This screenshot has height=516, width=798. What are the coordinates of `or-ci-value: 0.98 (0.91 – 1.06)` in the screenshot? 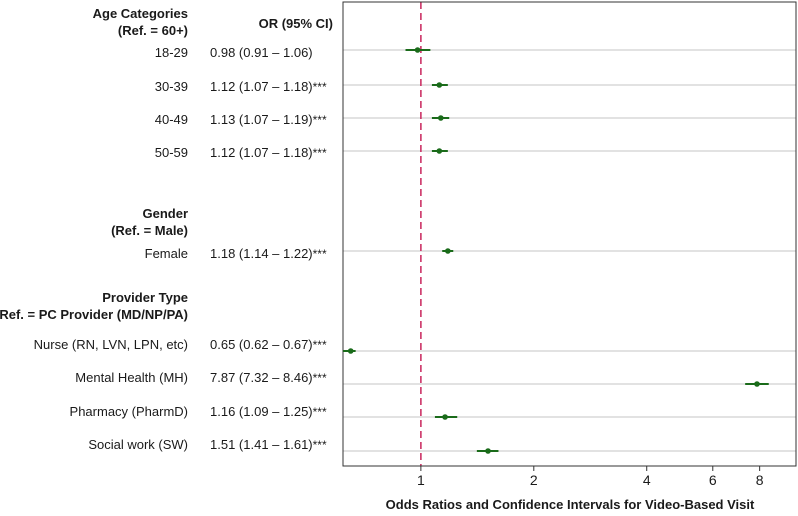 It's located at (261, 53).